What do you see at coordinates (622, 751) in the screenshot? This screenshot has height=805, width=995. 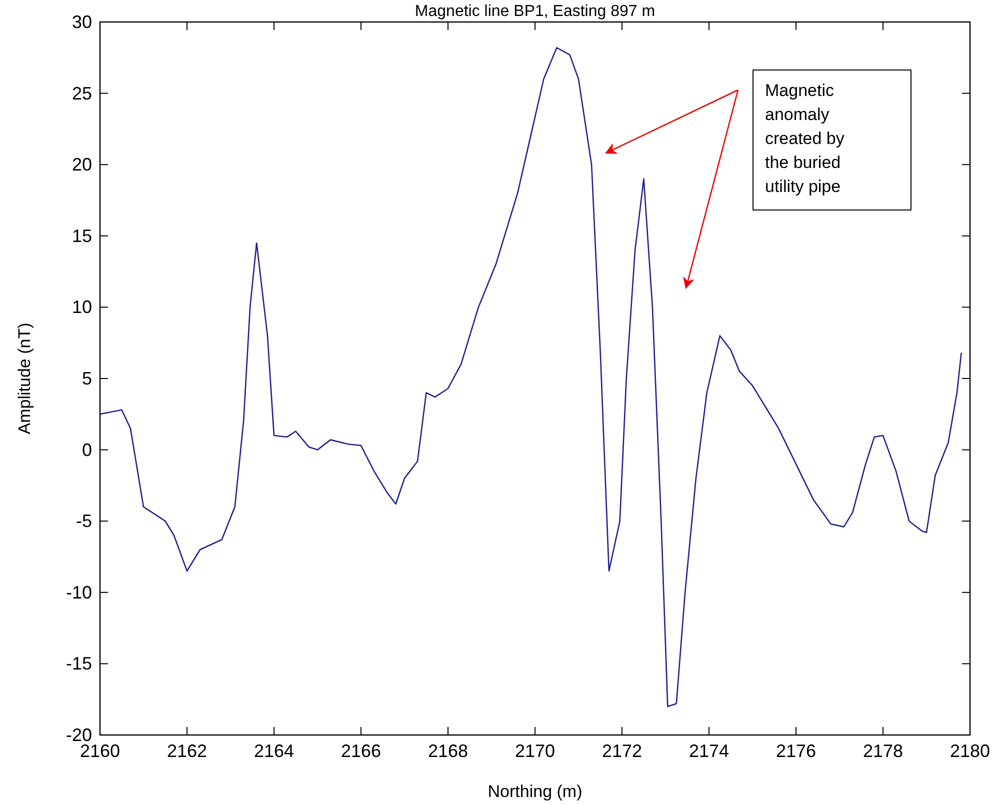 I see `x-tick-label: 2172` at bounding box center [622, 751].